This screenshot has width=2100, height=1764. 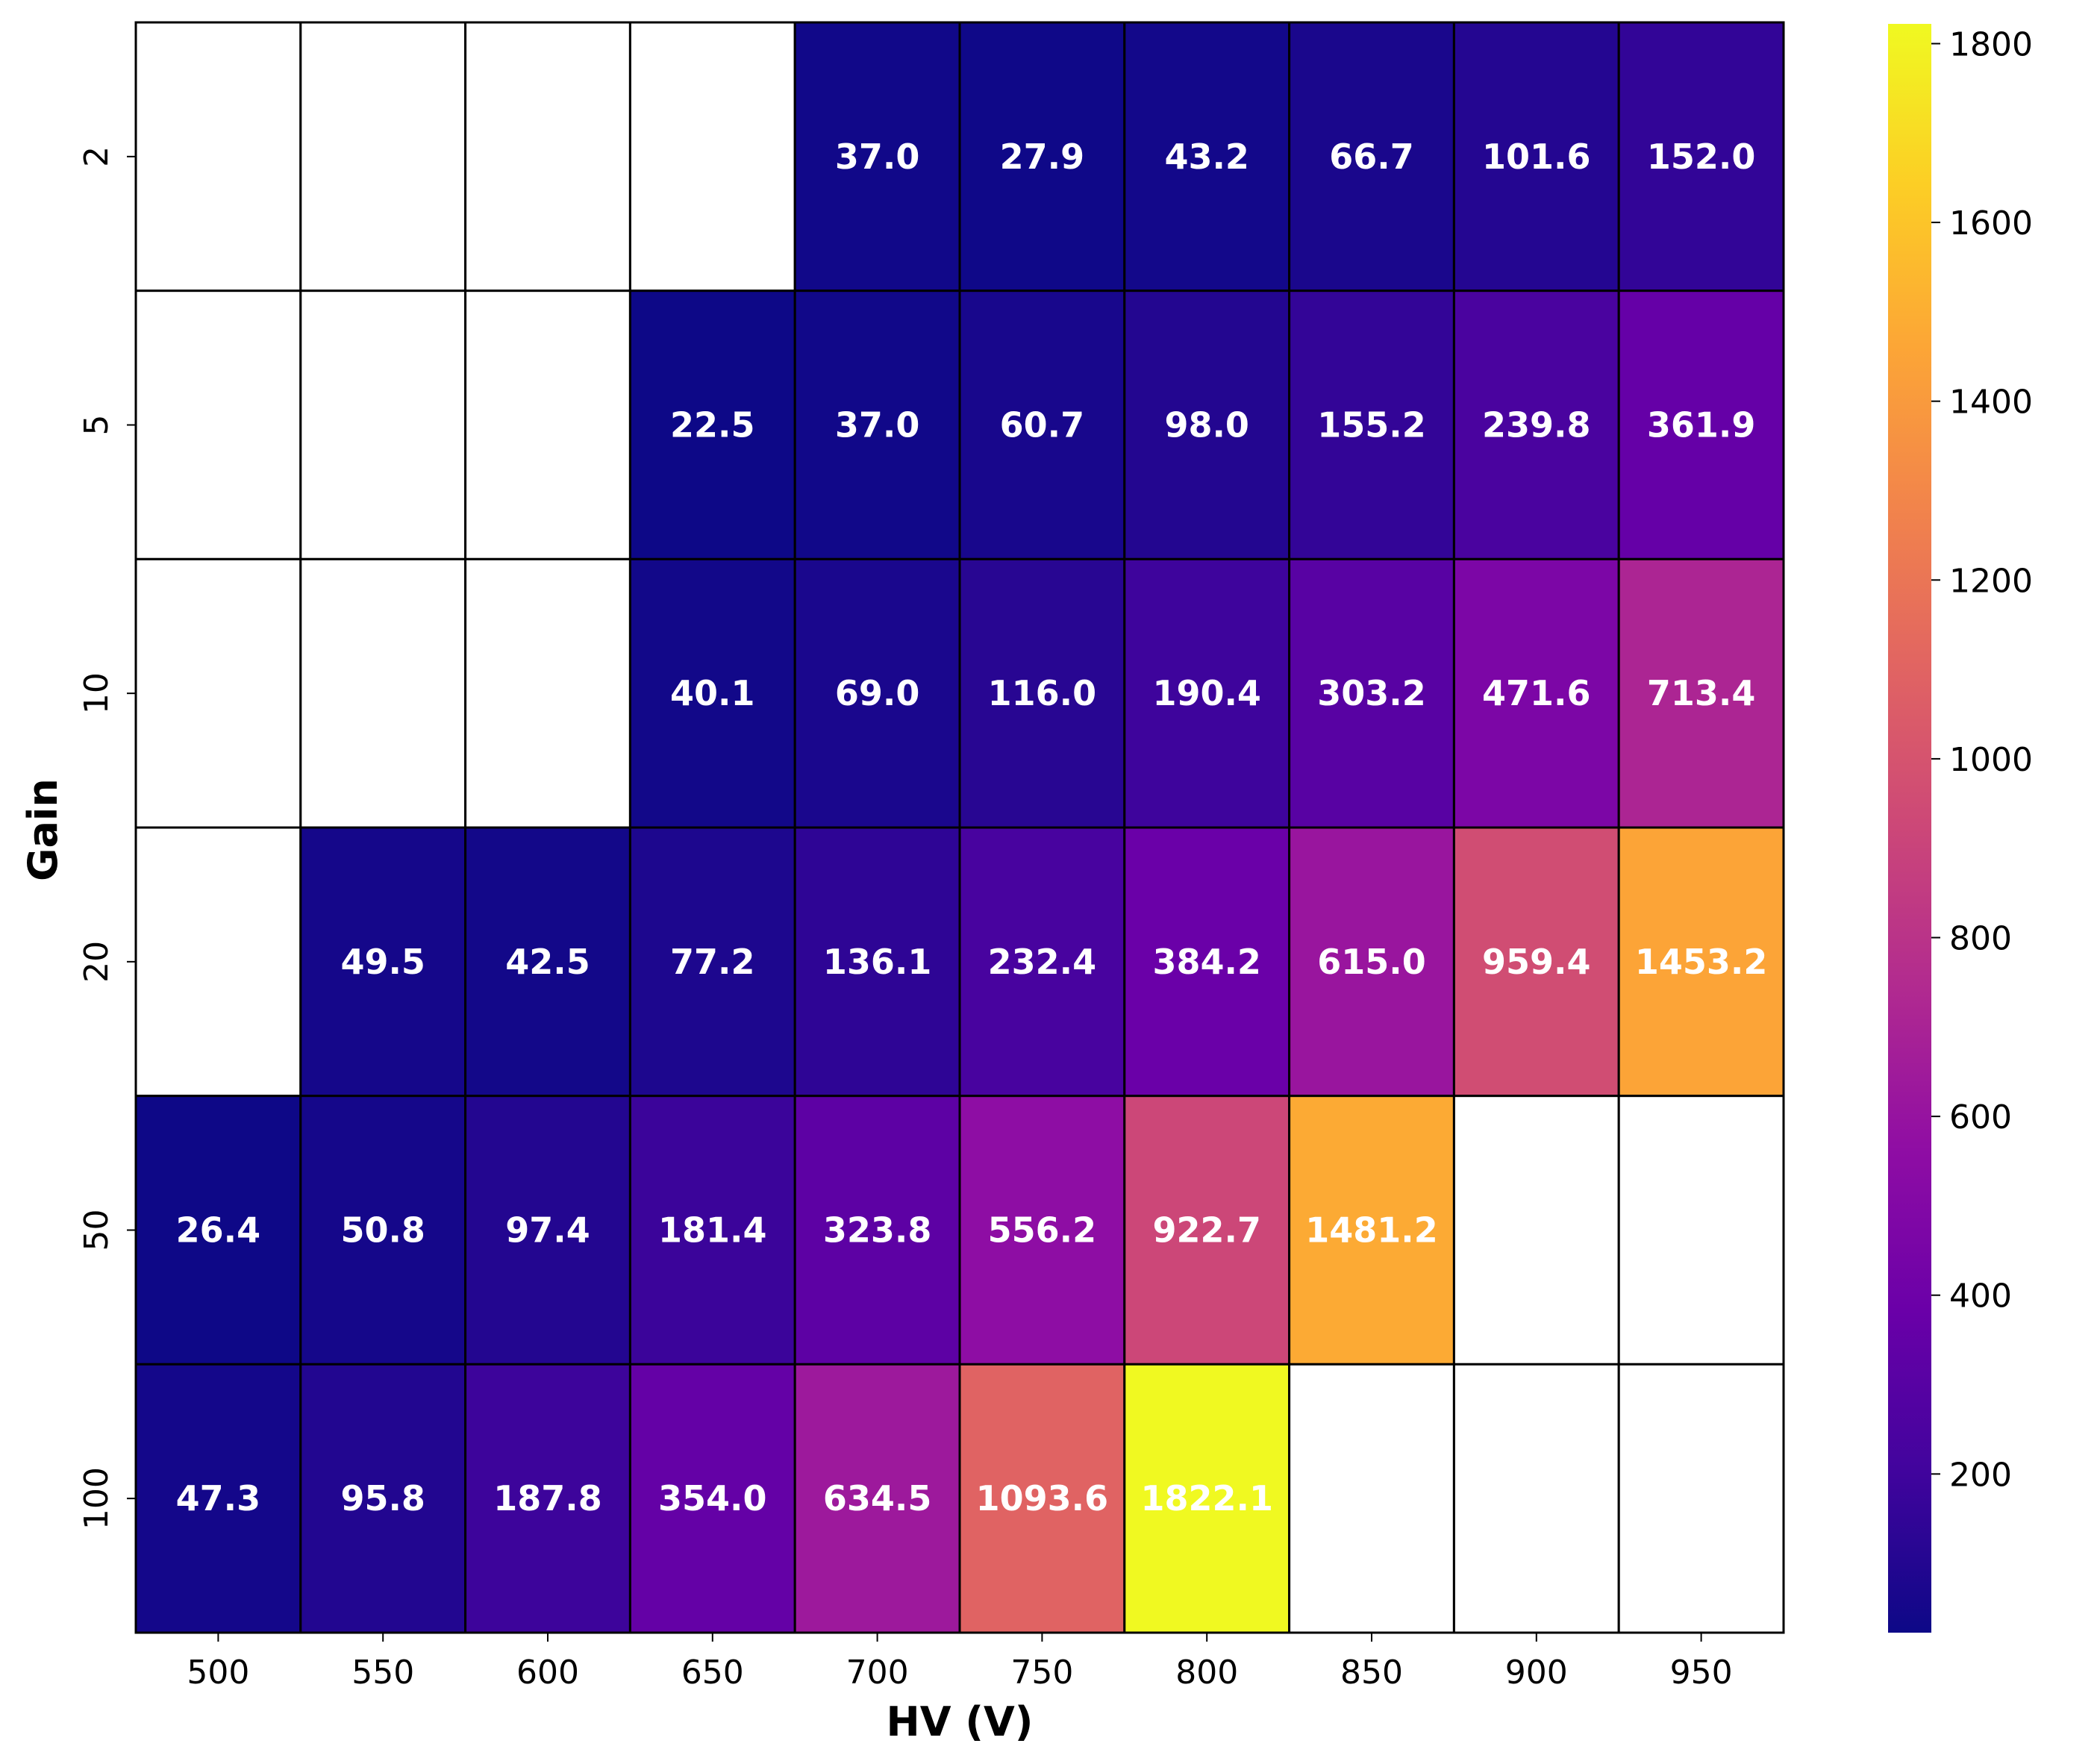 I want to click on cell-value-label: 959.4, so click(x=1537, y=962).